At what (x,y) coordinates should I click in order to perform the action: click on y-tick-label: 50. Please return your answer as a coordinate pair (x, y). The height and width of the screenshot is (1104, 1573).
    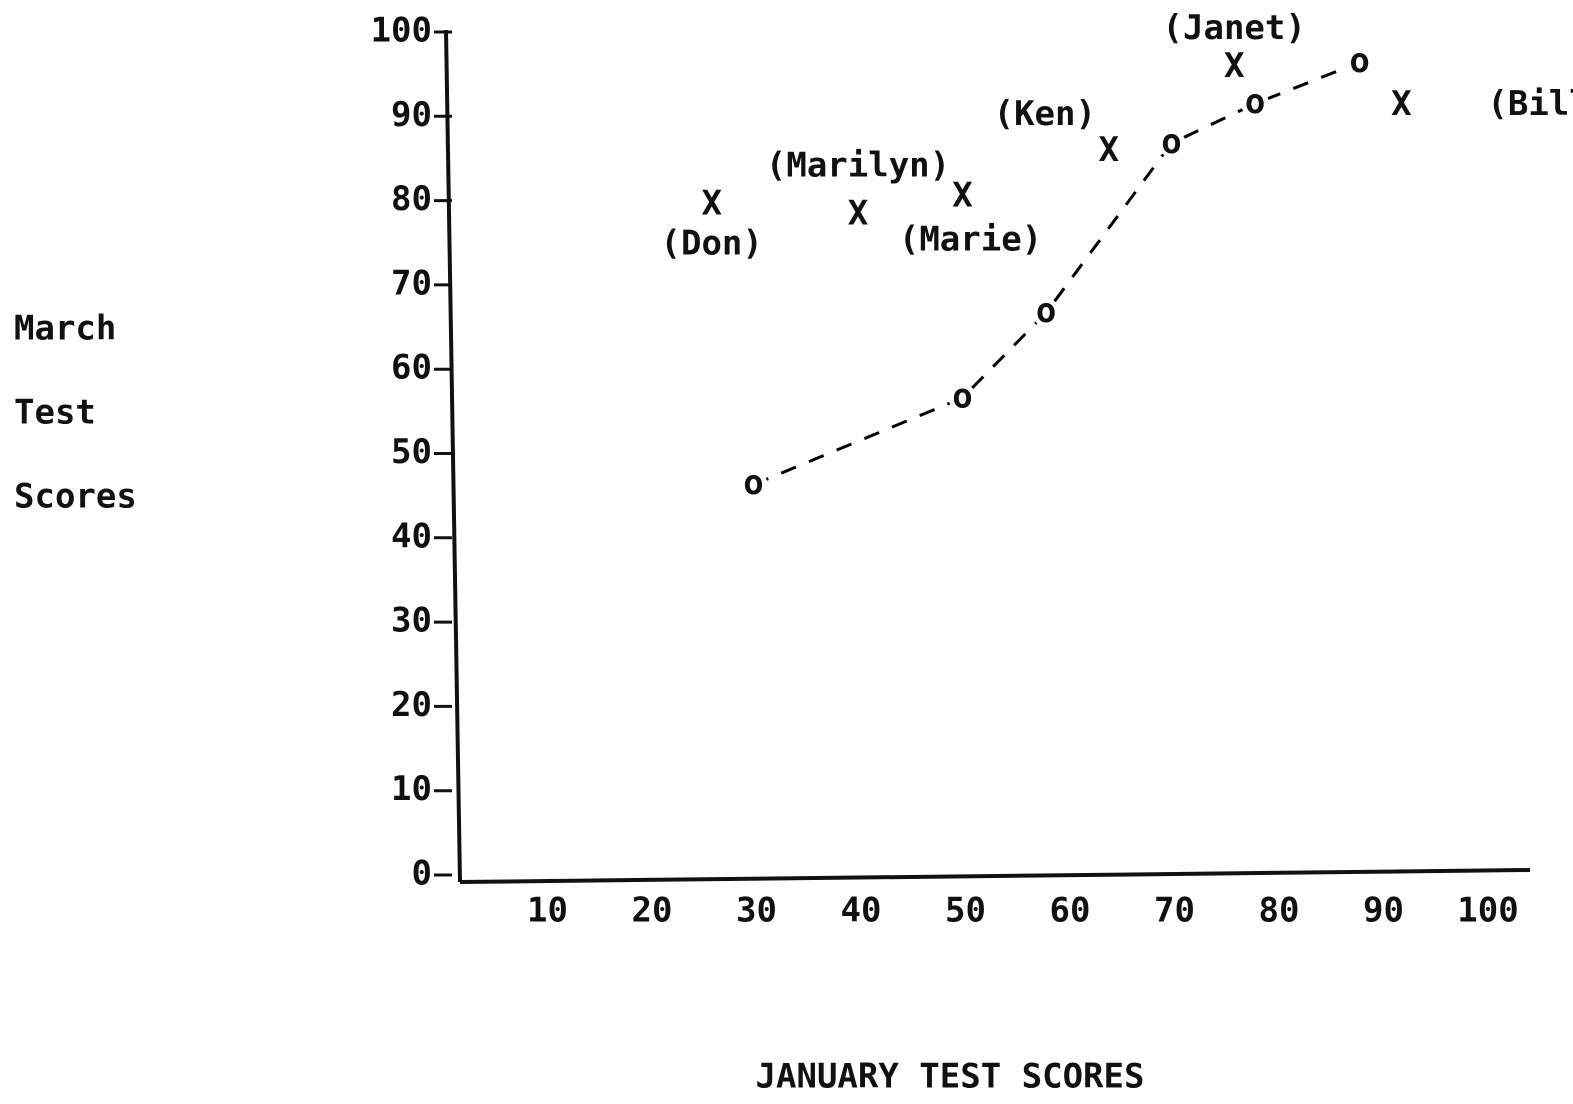
    Looking at the image, I should click on (411, 452).